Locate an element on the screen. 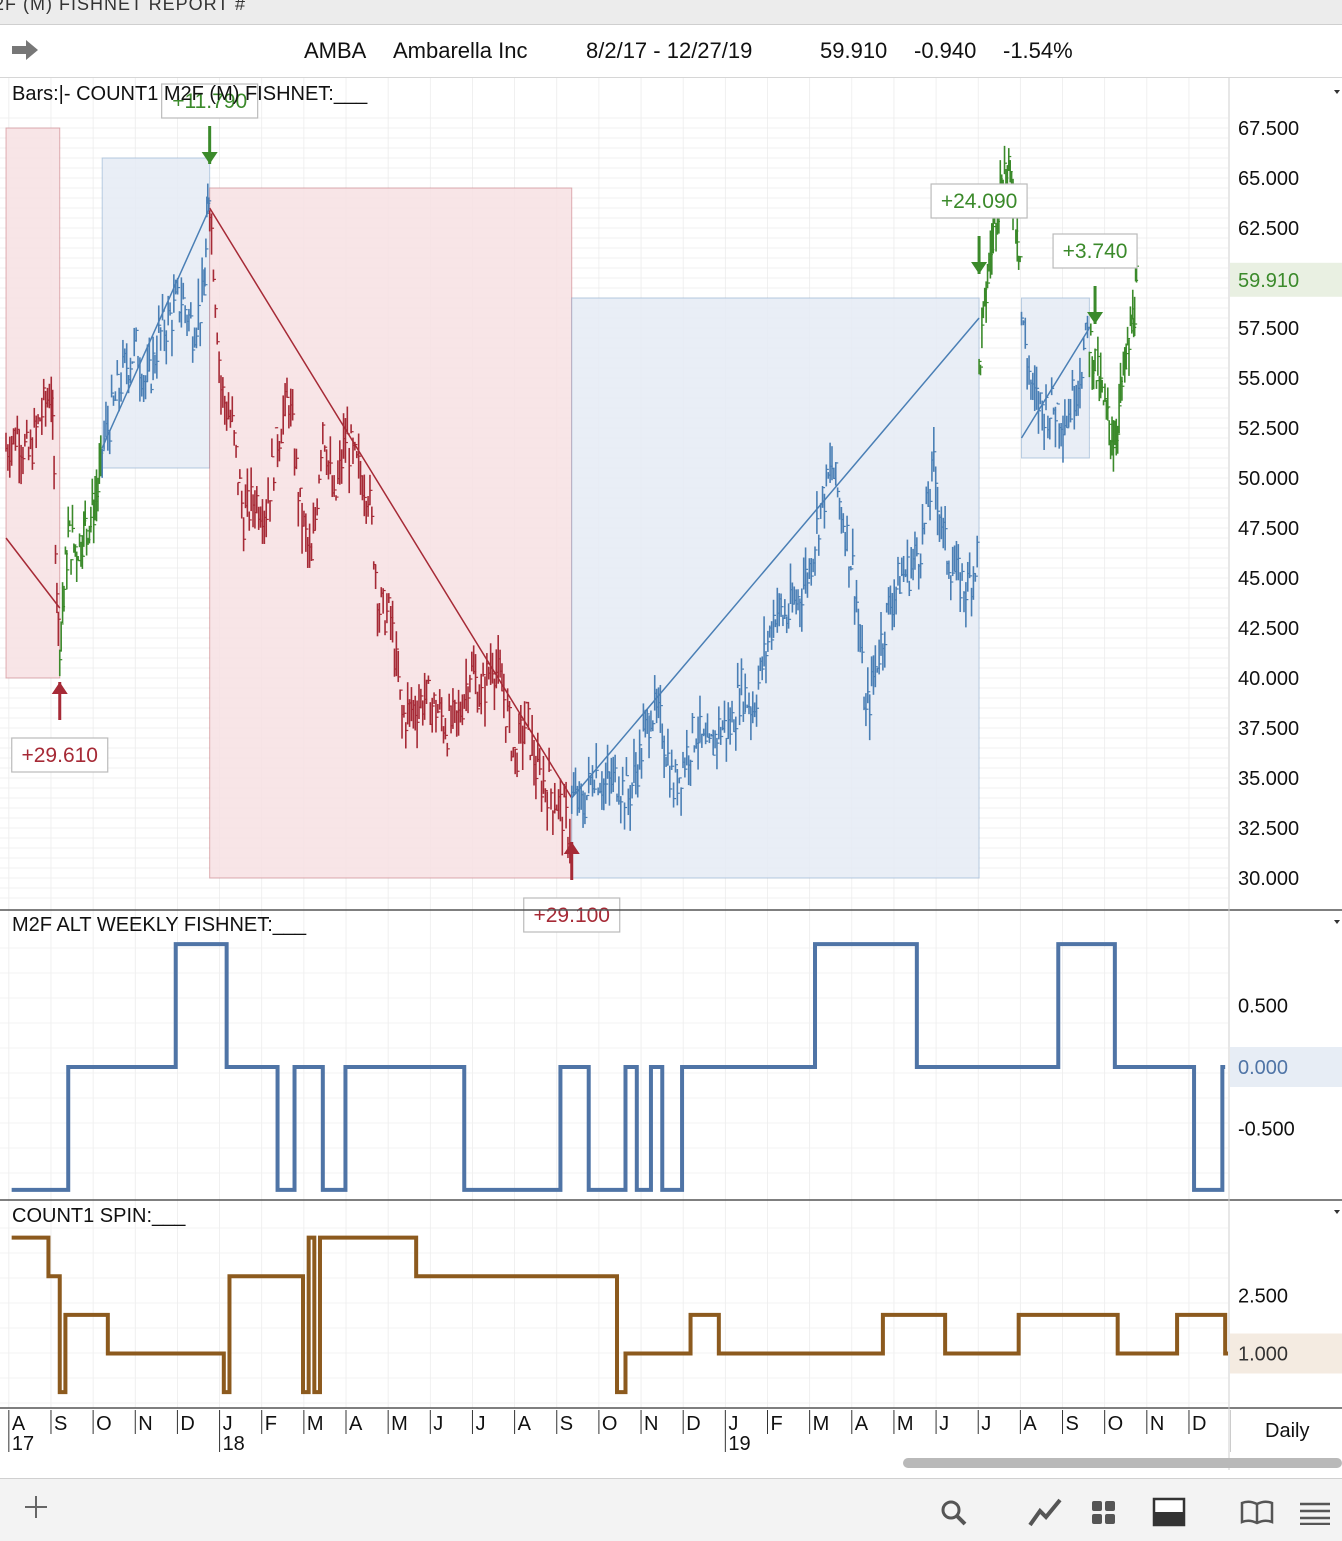 The width and height of the screenshot is (1342, 1541). spin-line is located at coordinates (619, 1315).